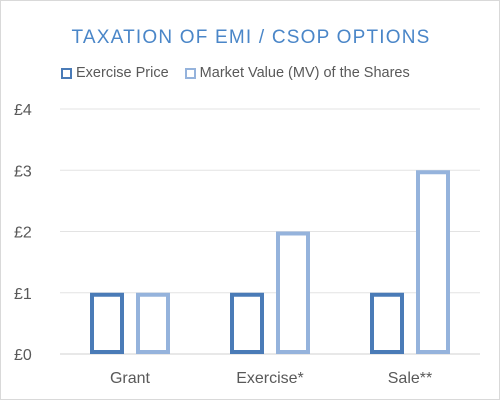 The height and width of the screenshot is (400, 500). I want to click on legend-item-market-value: Market Value (MV) of the Shares, so click(297, 73).